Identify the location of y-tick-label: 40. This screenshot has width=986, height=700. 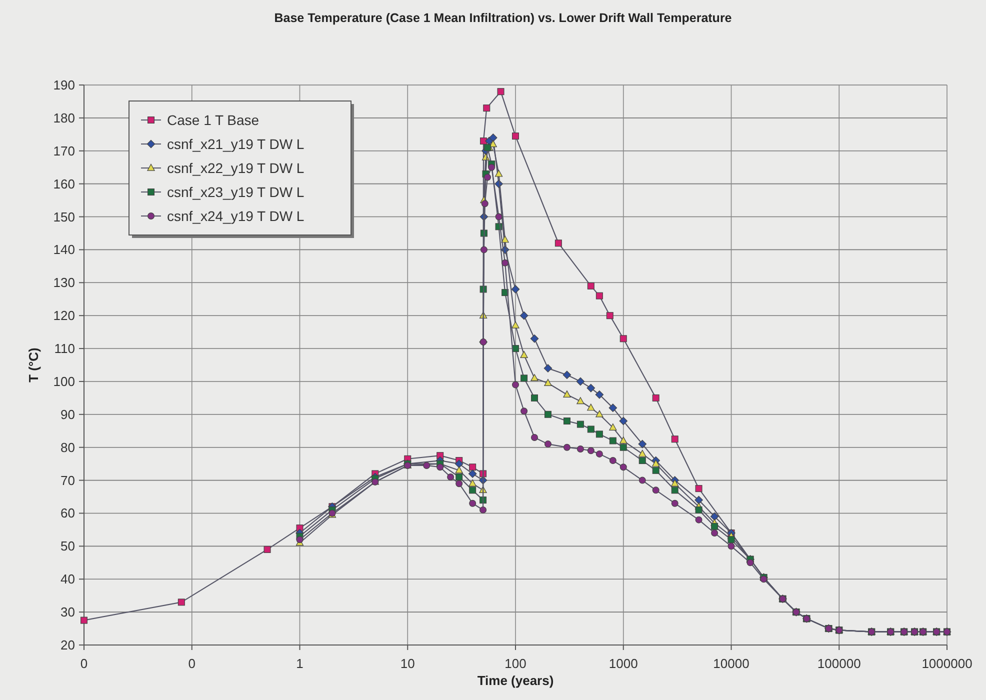
(67, 579).